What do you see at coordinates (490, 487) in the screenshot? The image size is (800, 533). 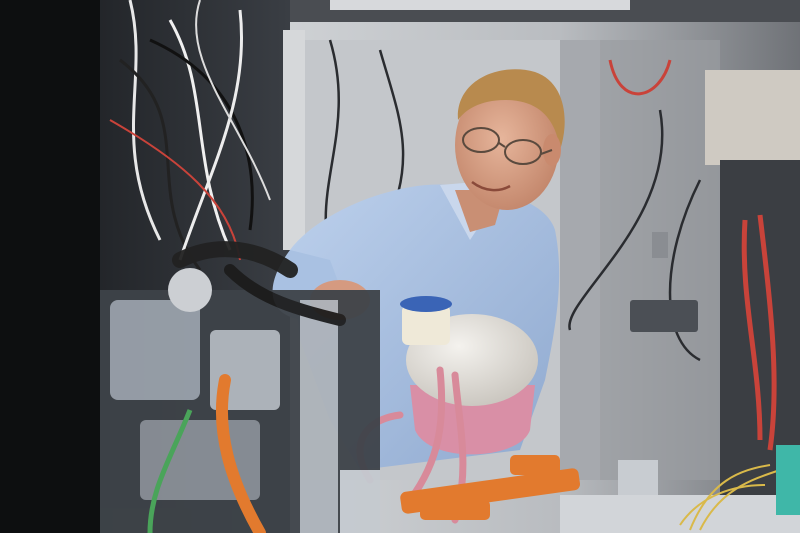 I see `orange-connectors` at bounding box center [490, 487].